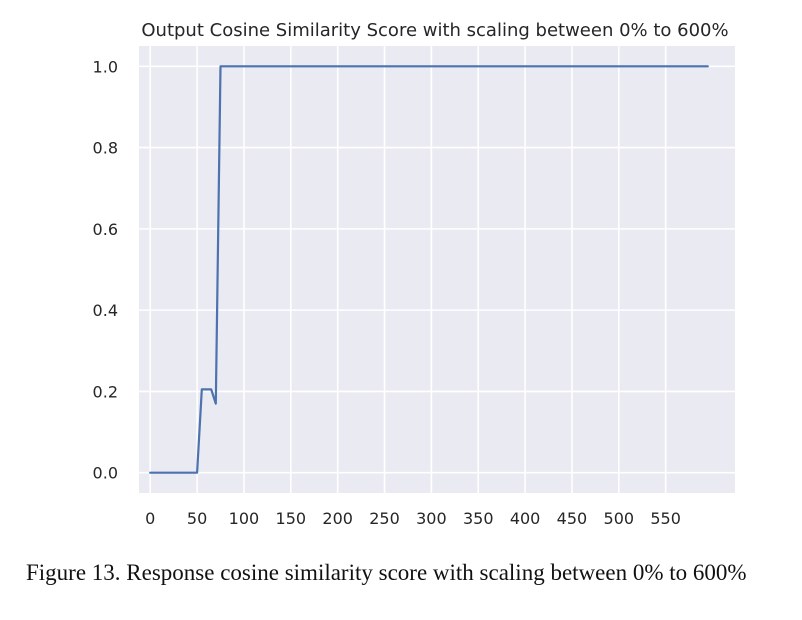 The width and height of the screenshot is (802, 620). I want to click on x-tick-labels: 0 50 100 150 200 250 300 350 400 450 500 550, so click(413, 518).